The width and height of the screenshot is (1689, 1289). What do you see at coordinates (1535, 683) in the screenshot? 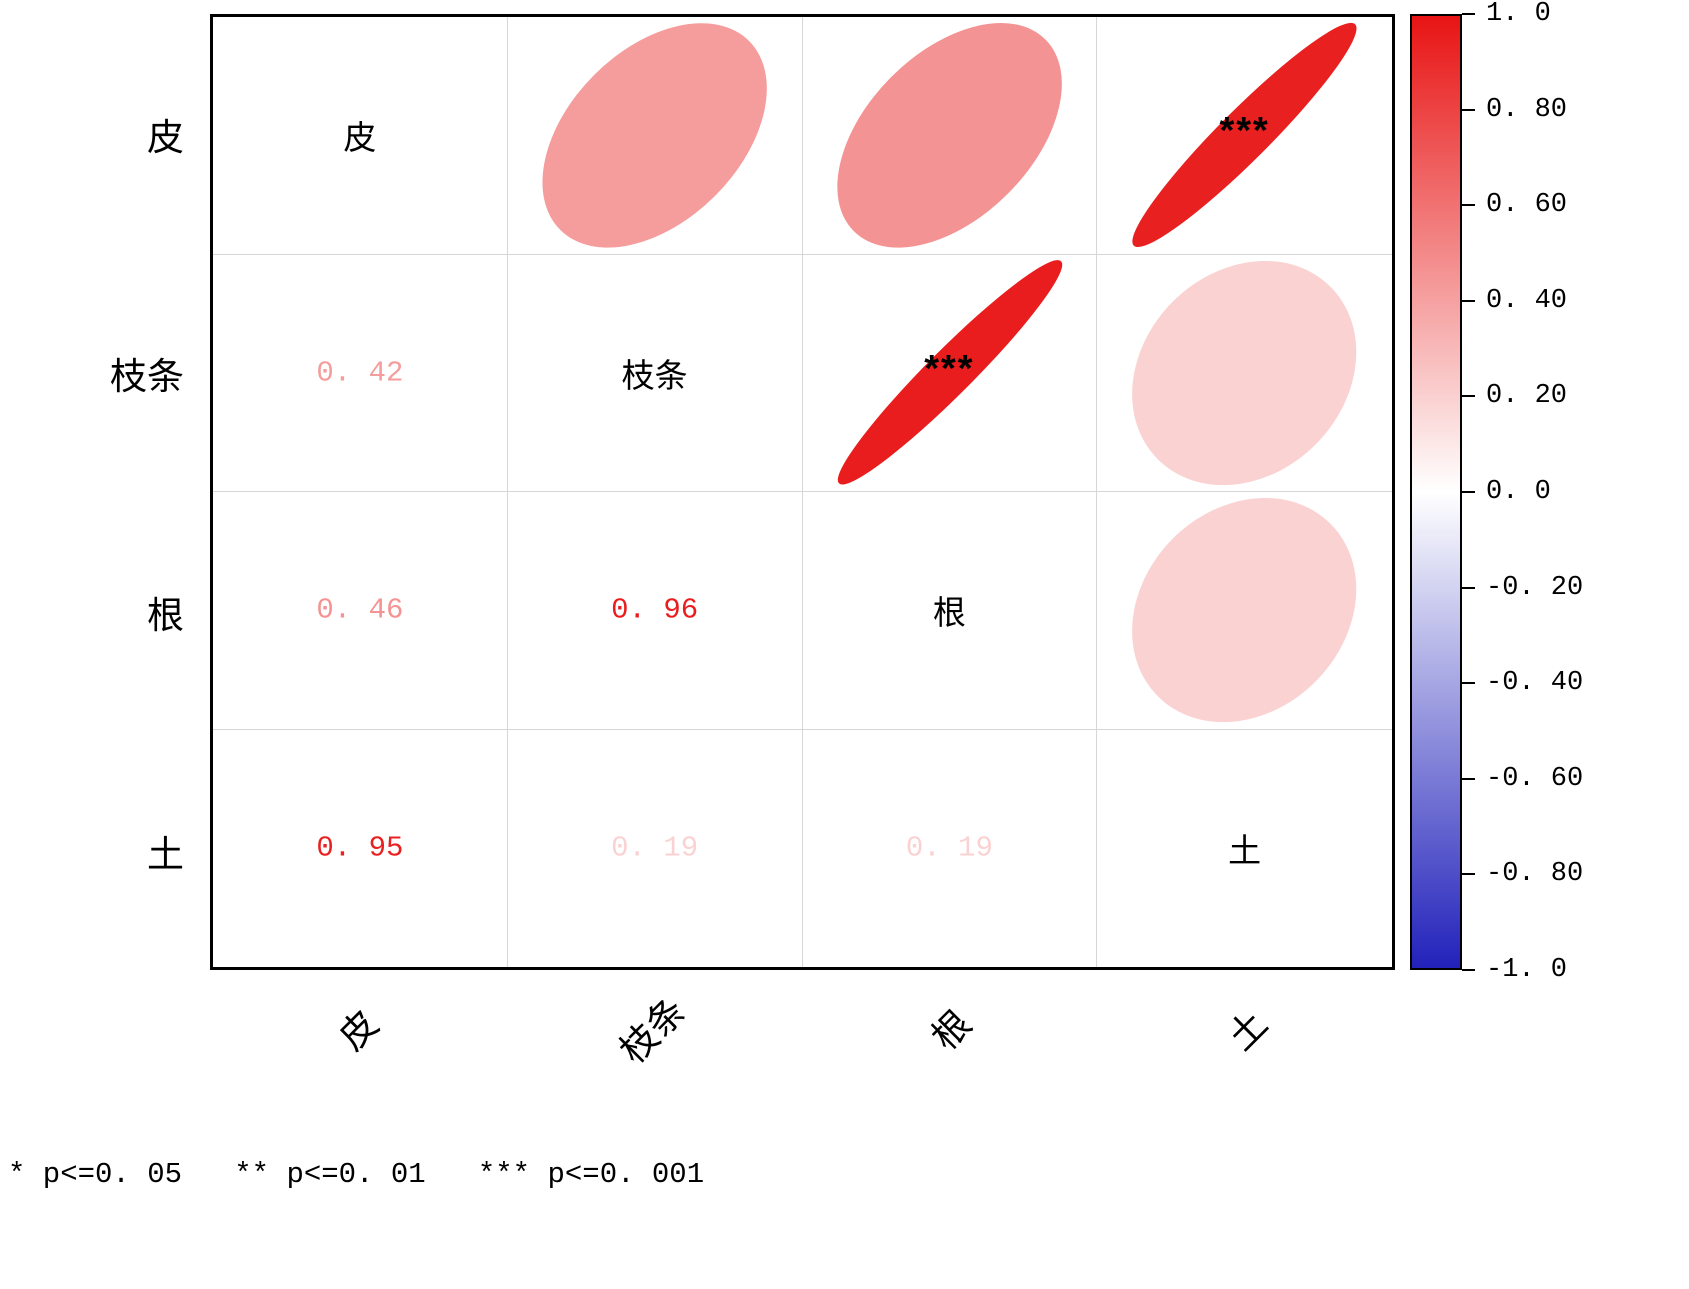
I see `colorbar-tick-label: -0. 40` at bounding box center [1535, 683].